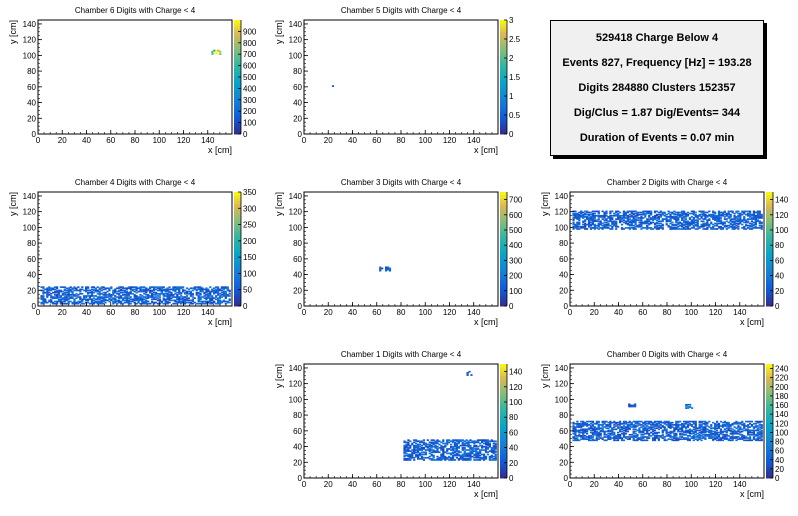 The image size is (798, 516). Describe the element at coordinates (250, 43) in the screenshot. I see `z-tick-label: 800` at that location.